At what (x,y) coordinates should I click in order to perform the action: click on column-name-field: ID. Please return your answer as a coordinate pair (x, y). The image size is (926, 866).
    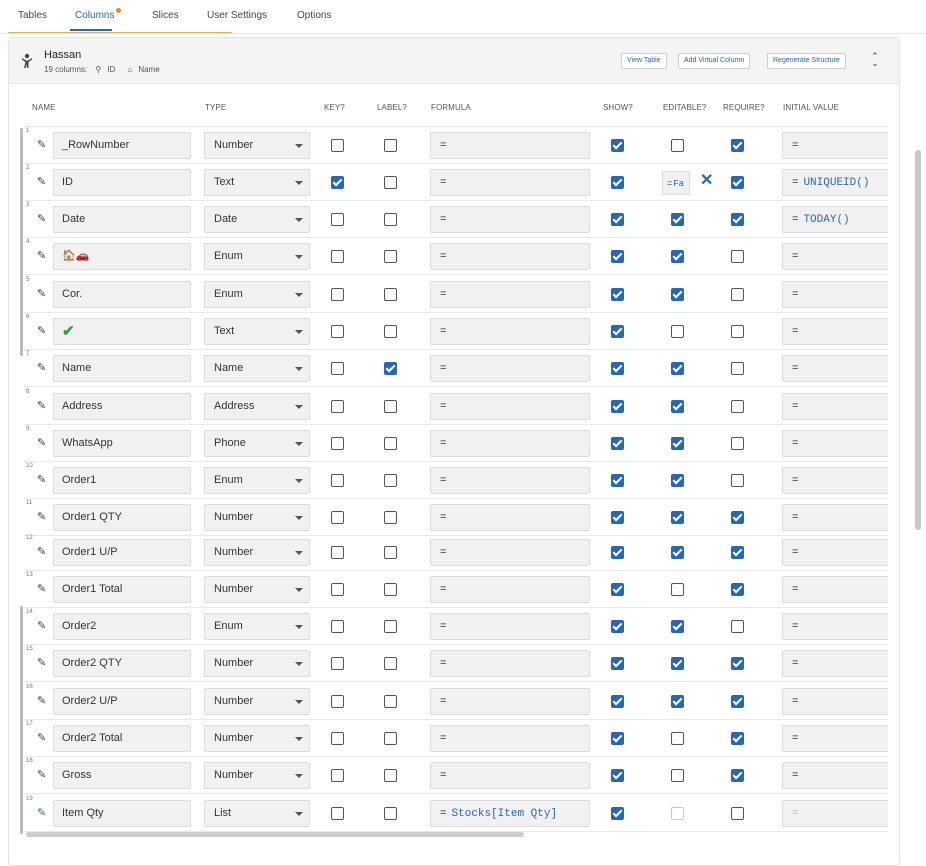
    Looking at the image, I should click on (122, 182).